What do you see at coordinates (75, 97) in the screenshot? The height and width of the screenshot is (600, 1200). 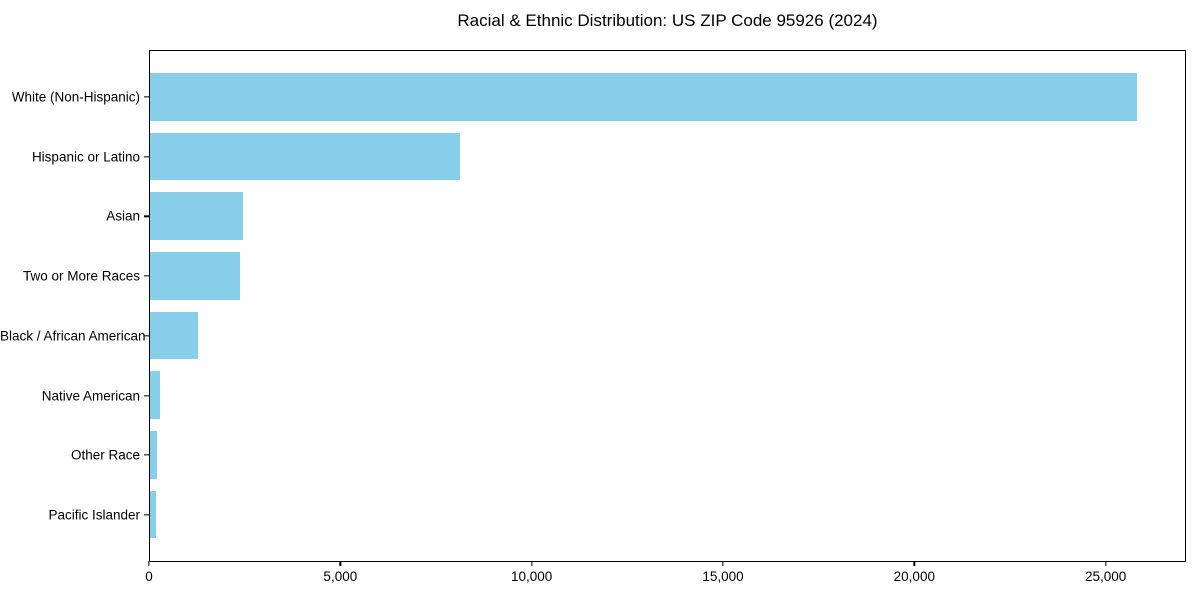 I see `y-tick-label-white-non-hispanic: White (Non-Hispanic)` at bounding box center [75, 97].